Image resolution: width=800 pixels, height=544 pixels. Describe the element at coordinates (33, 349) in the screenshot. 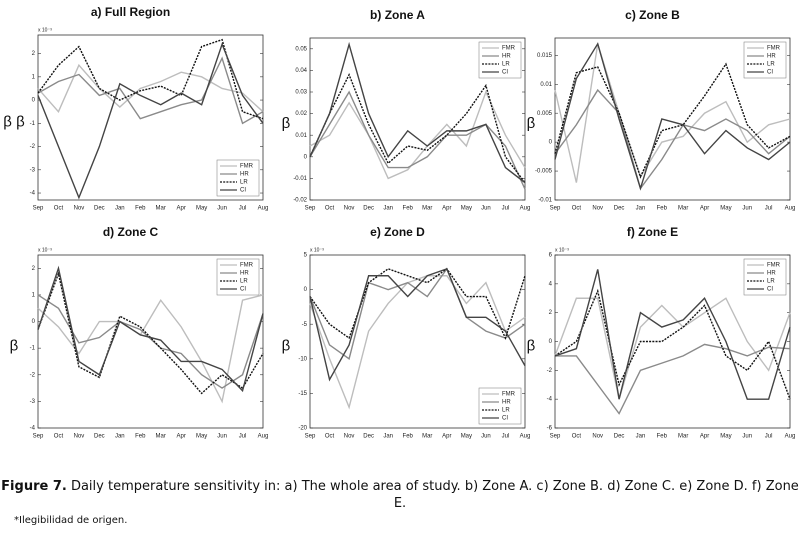

I see `y-tick-label: -1` at that location.